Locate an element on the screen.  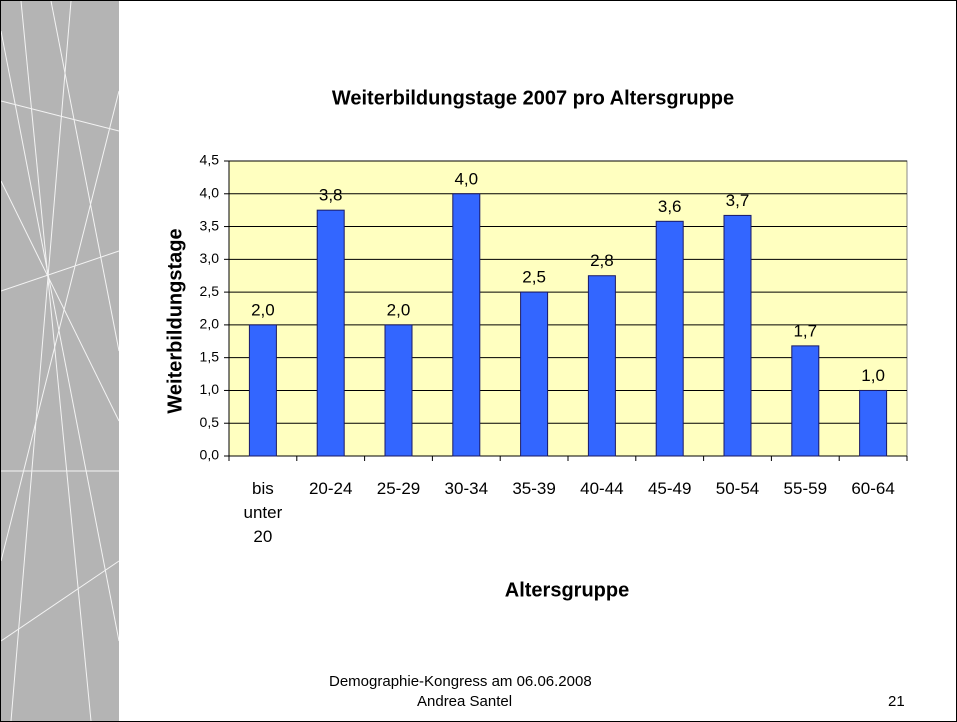
data-label: 3,8 is located at coordinates (331, 195).